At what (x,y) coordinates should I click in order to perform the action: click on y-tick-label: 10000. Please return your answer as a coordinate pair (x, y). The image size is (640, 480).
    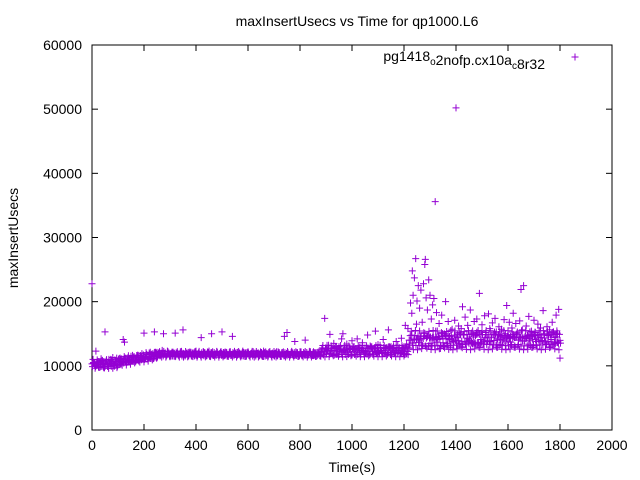
    Looking at the image, I should click on (62, 366).